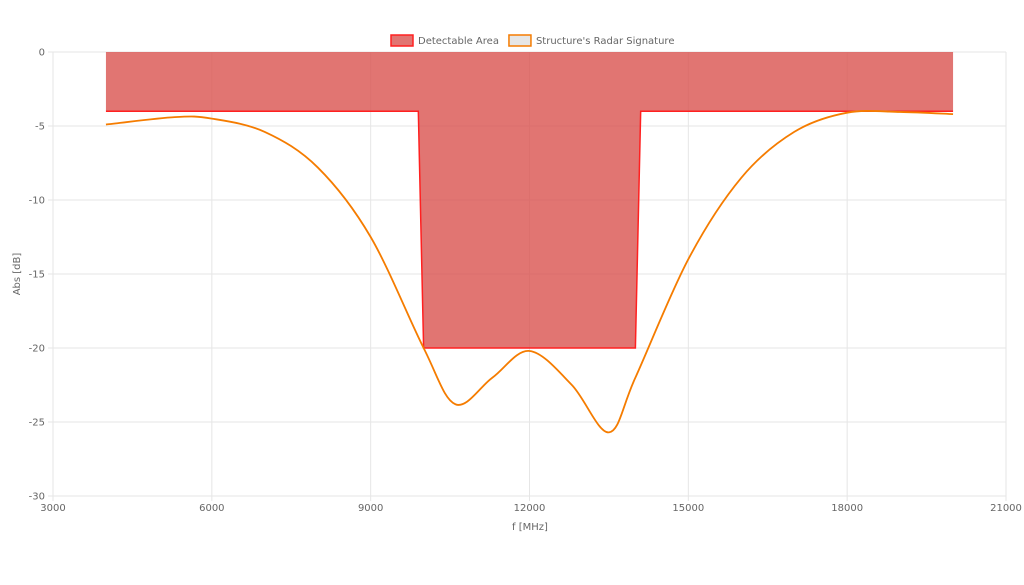 This screenshot has width=1024, height=585. Describe the element at coordinates (40, 127) in the screenshot. I see `y-tick-label: -5` at that location.